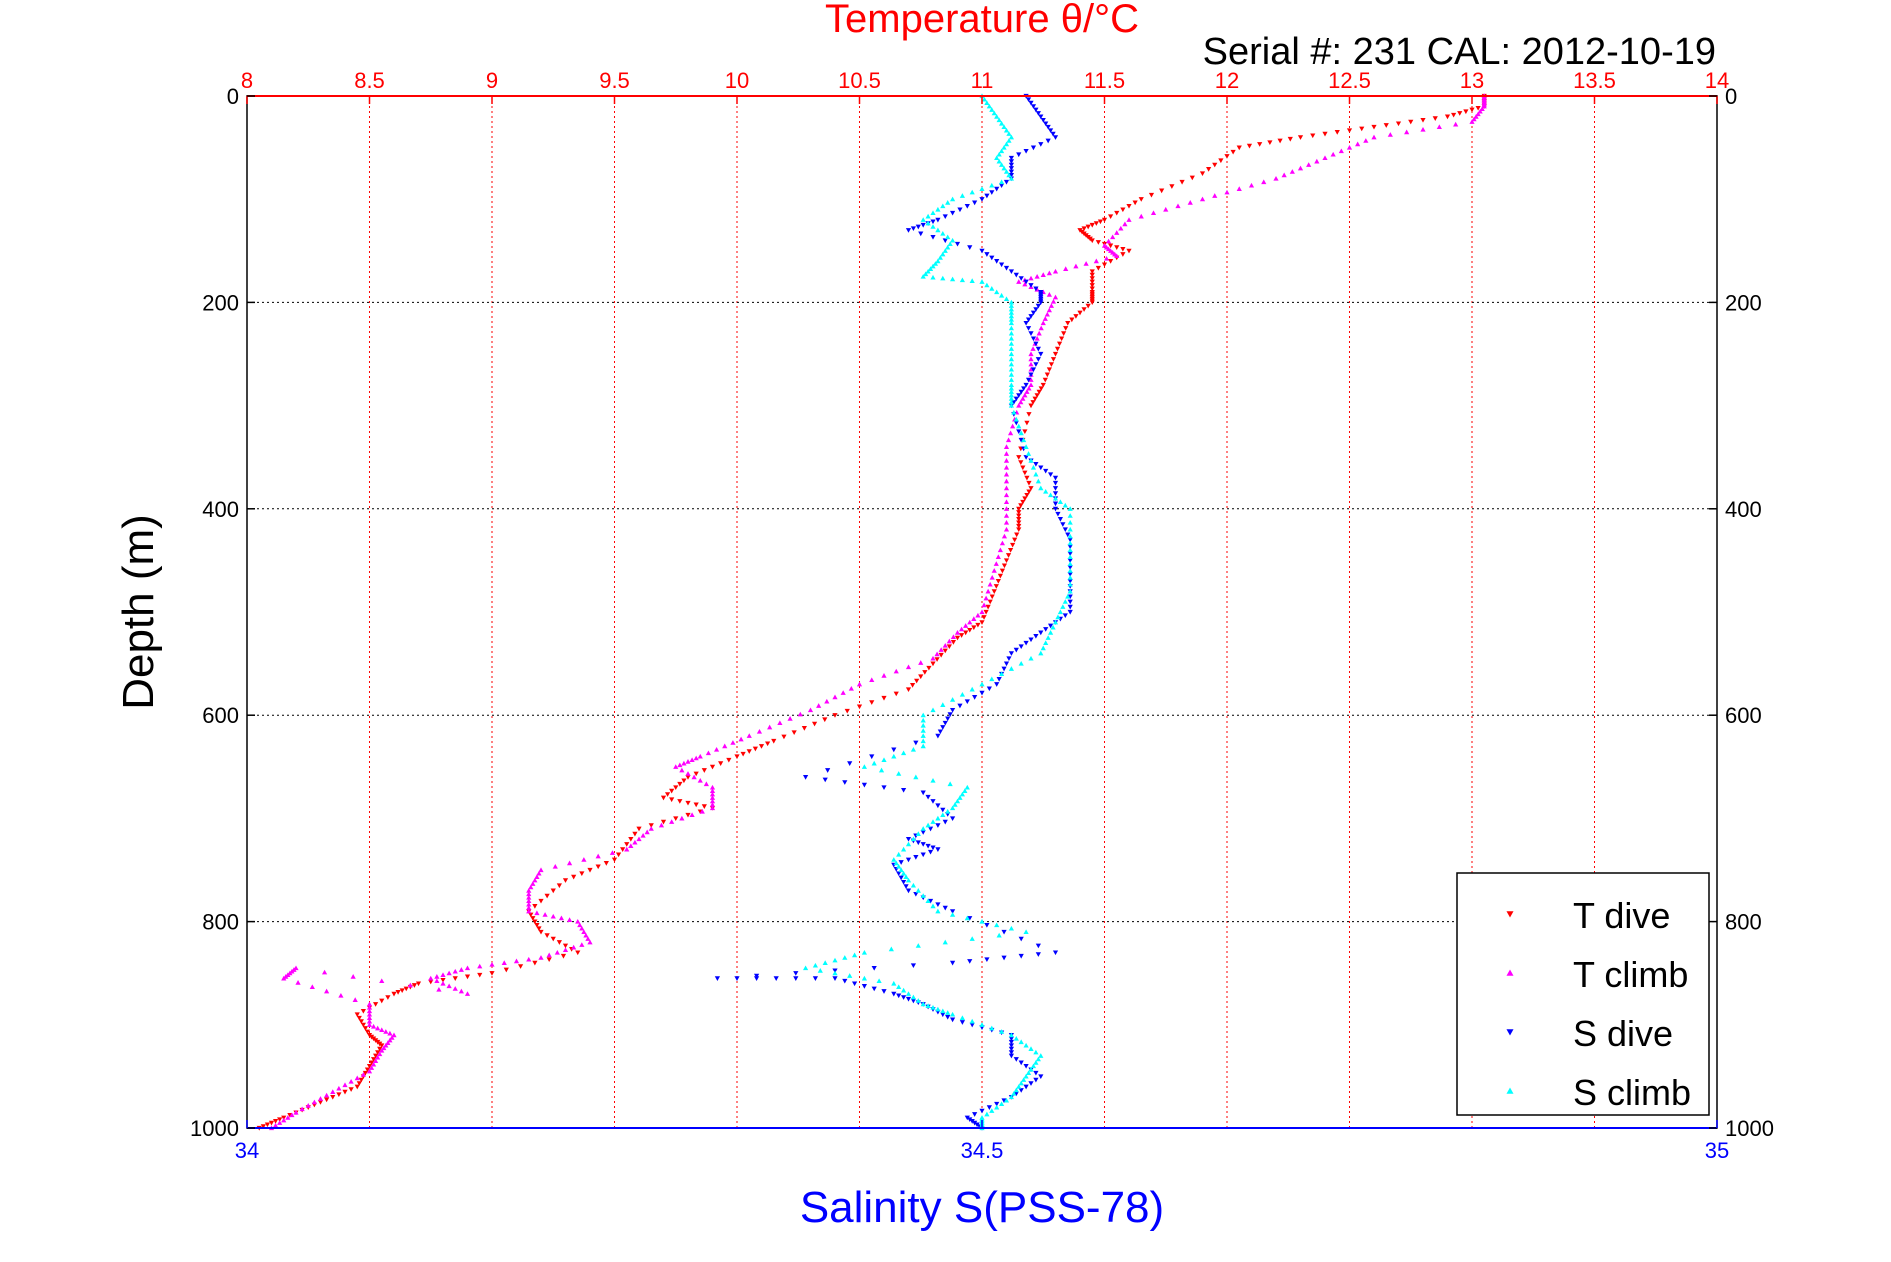 Image resolution: width=1891 pixels, height=1262 pixels. Describe the element at coordinates (982, 20) in the screenshot. I see `chart-title: Temperature θ/°C` at that location.